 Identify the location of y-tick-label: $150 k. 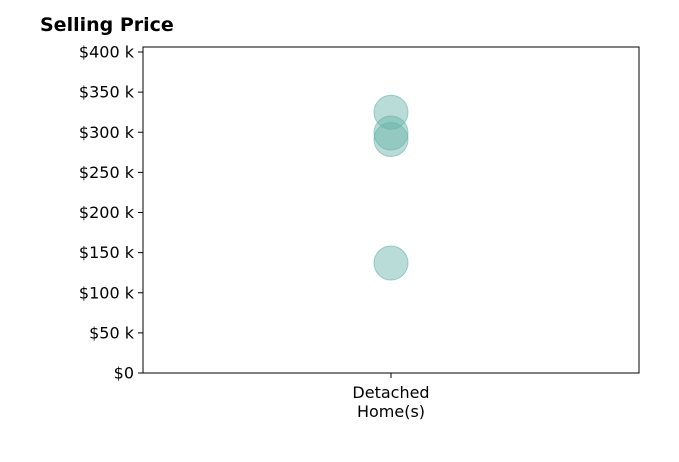
(107, 252).